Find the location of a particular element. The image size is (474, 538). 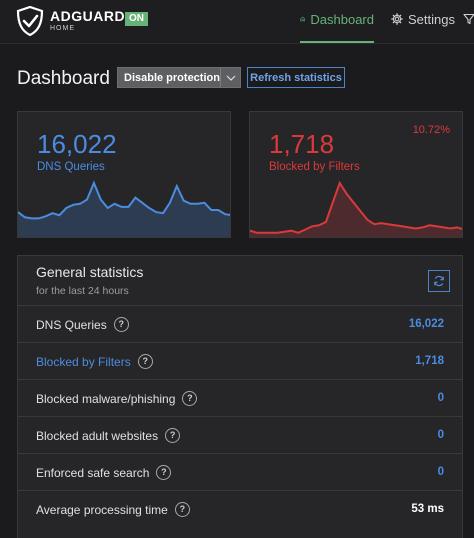

stat-value-blocked-filters: 1,718 is located at coordinates (429, 361).